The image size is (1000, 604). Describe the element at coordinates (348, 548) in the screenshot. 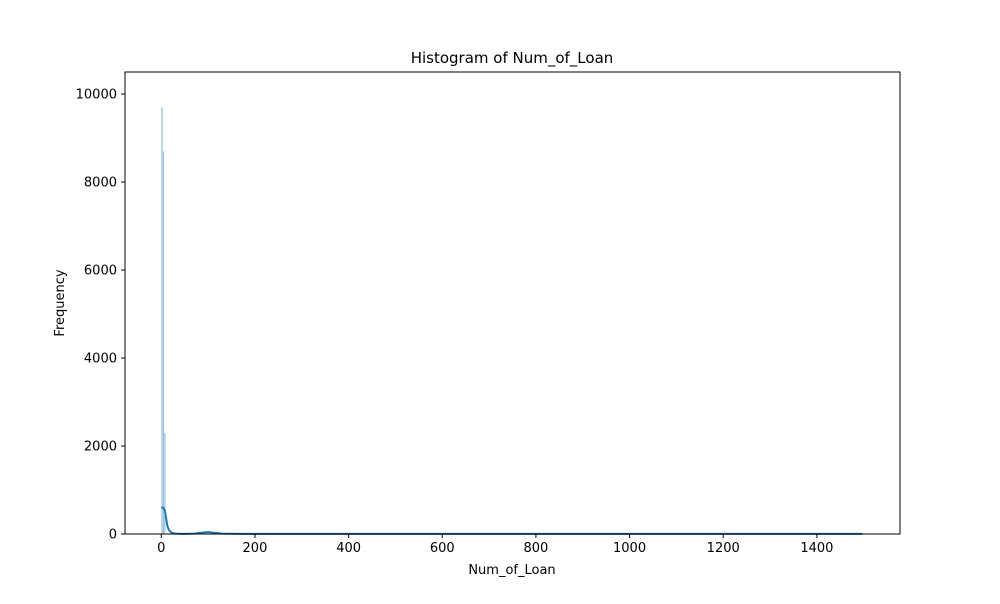

I see `x-tick-label-400: 400` at that location.